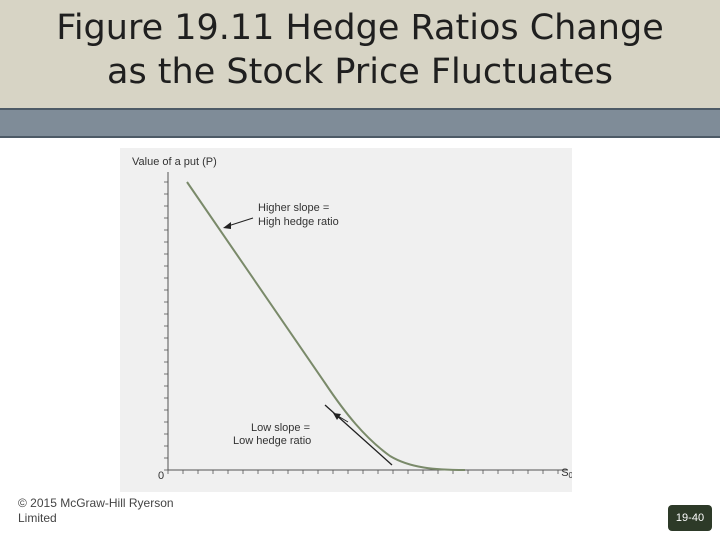 The width and height of the screenshot is (720, 540). I want to click on x-axis-label: S0, so click(566, 473).